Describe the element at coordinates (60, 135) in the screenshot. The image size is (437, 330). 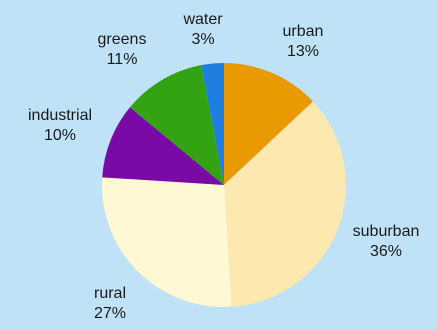
I see `slice-value-industrial: 10%` at that location.